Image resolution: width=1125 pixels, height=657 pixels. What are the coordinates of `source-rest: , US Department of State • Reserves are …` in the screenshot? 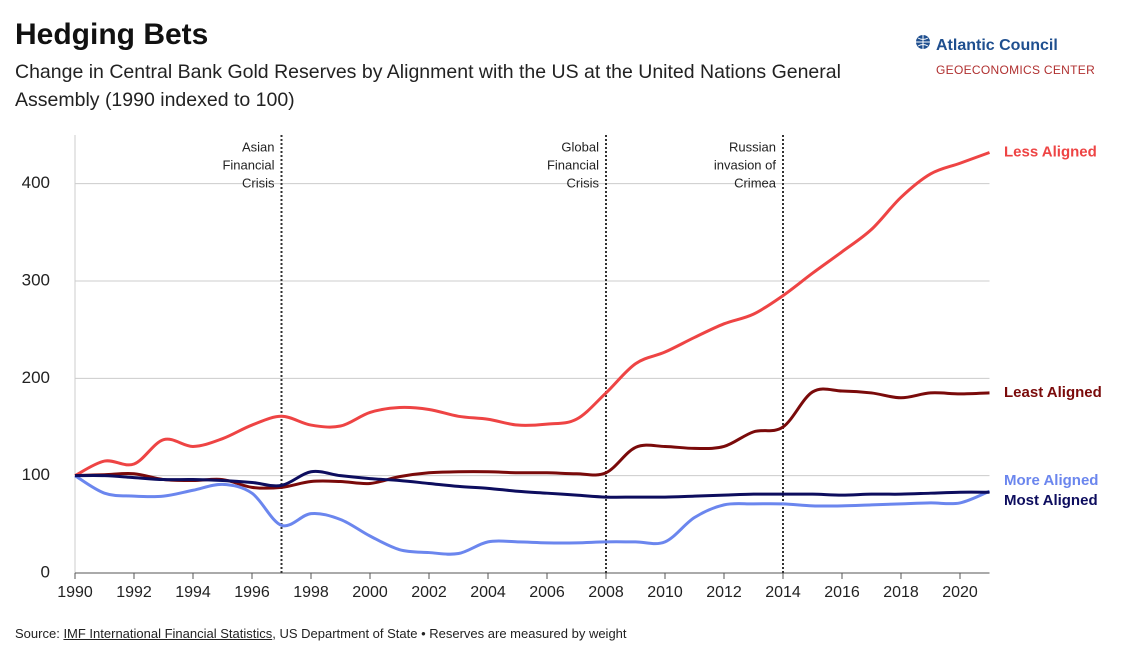 It's located at (449, 633).